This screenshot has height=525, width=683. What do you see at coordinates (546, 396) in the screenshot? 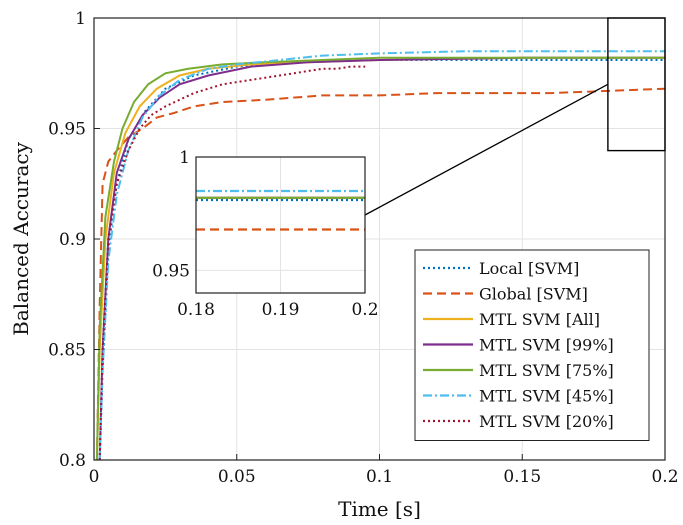
I see `legend-entry-label: MTL SVM [45%]` at bounding box center [546, 396].